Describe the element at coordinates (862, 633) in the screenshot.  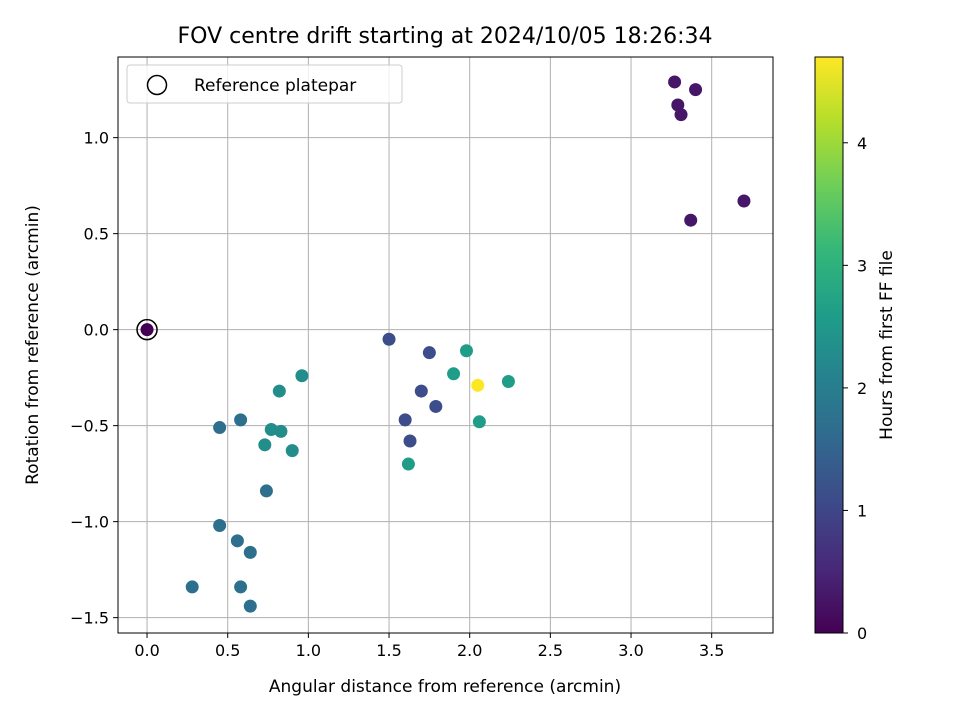
I see `colorbar-tick-label: 0` at that location.